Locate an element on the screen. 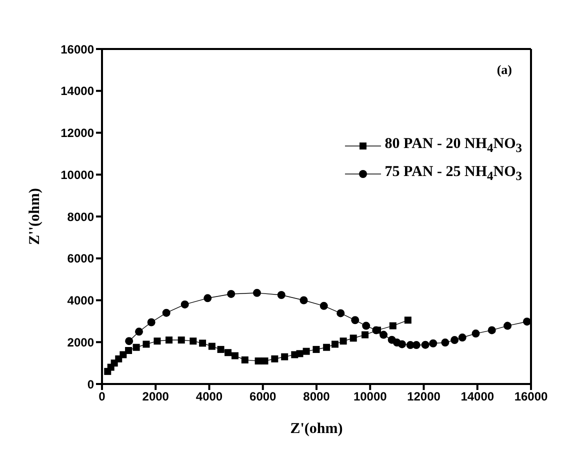 The height and width of the screenshot is (449, 567). legend-label: 75 PAN - 25 NH$_{4}$NO$_{3}$ is located at coordinates (453, 174).